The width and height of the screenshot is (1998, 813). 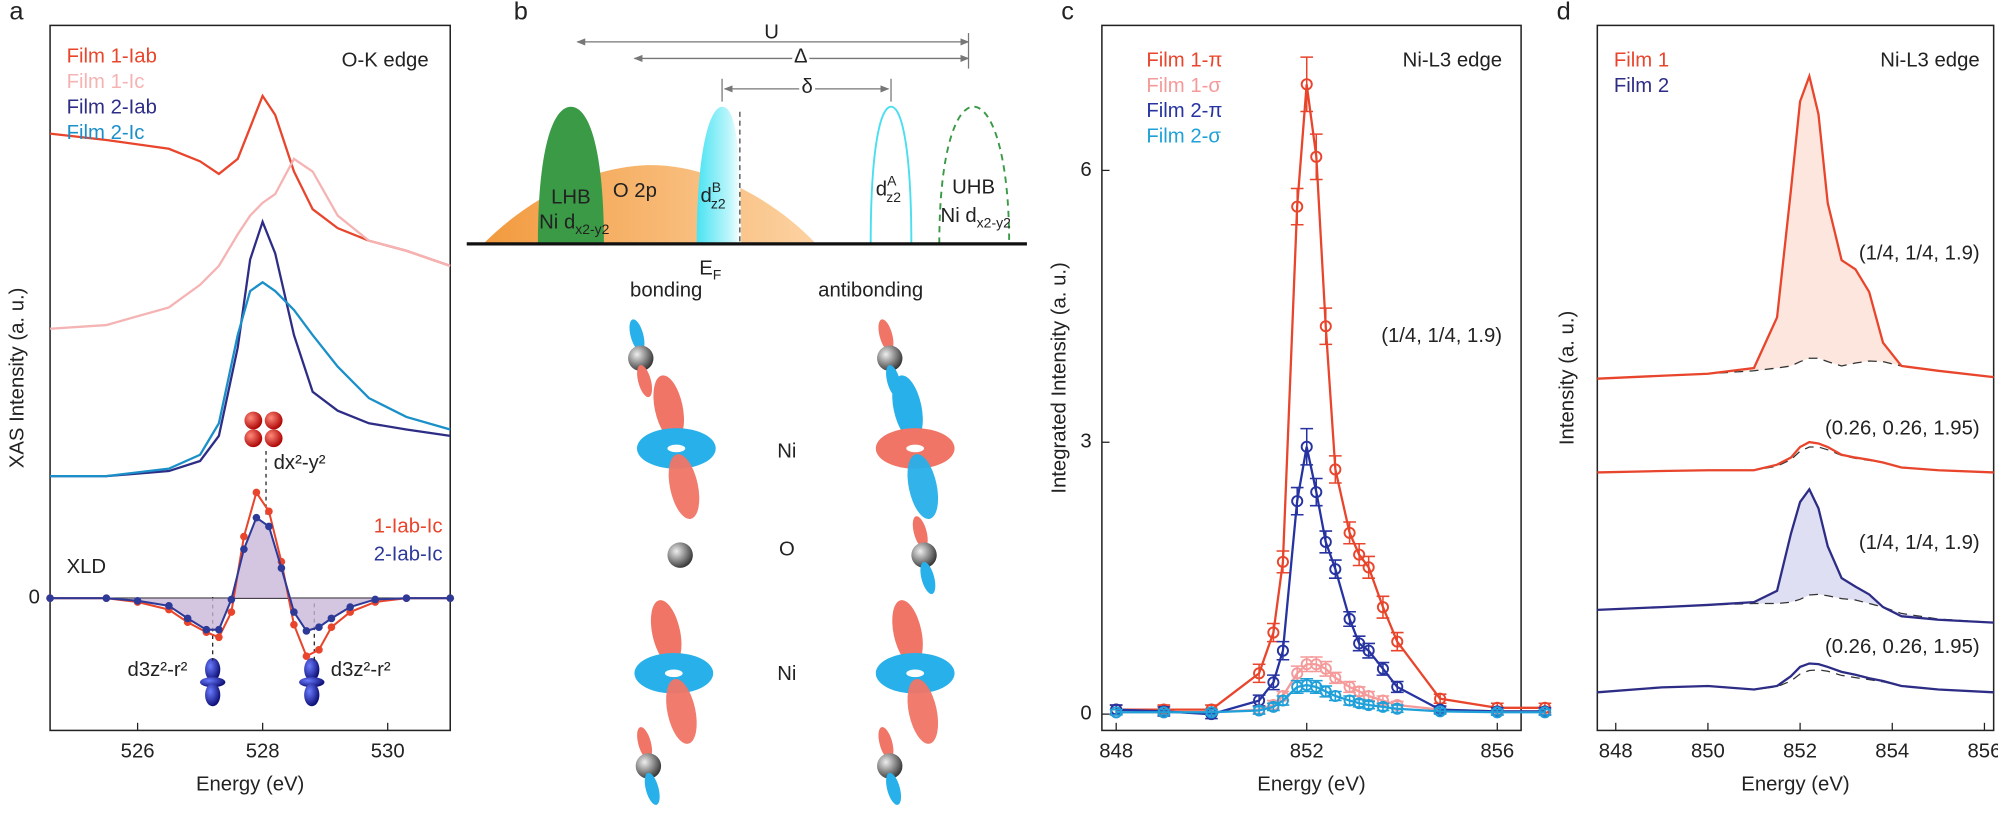 I want to click on x-tick-label: 848, so click(x=1116, y=751).